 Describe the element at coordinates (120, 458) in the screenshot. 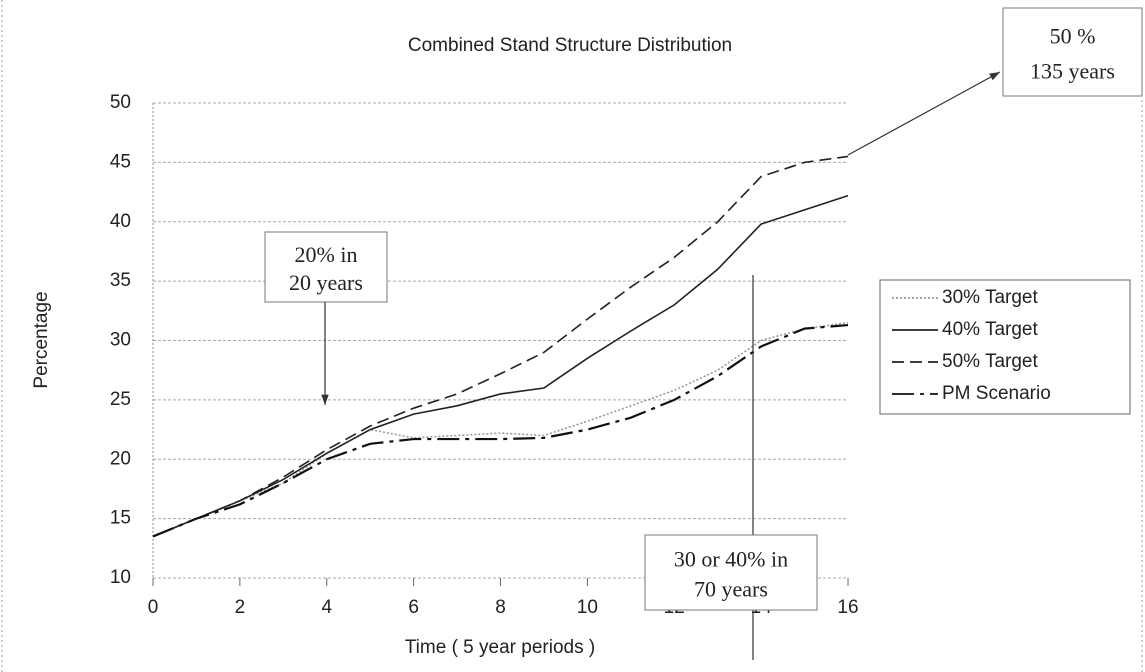

I see `y-tick-label: 20` at that location.